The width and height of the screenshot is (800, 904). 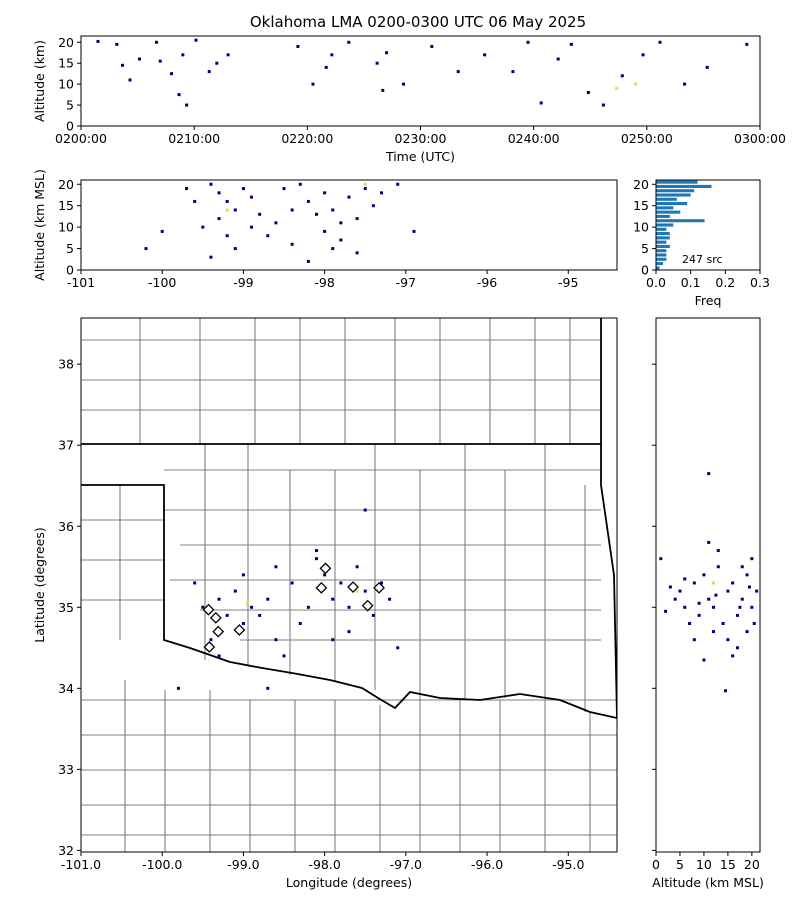 I want to click on y-tick-label: 0, so click(x=70, y=126).